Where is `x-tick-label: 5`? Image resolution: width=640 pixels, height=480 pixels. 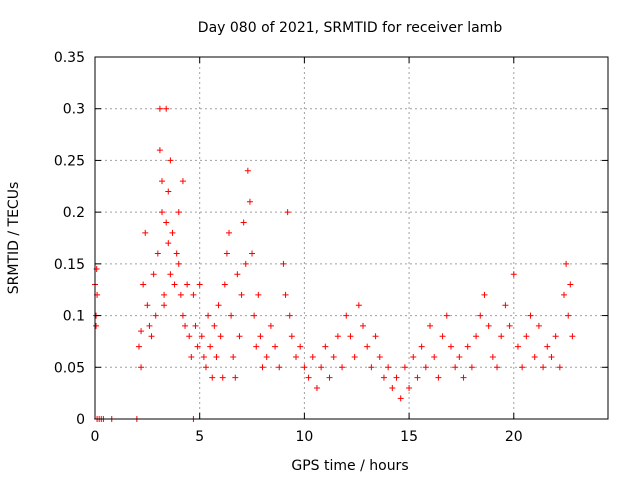 x-tick-label: 5 is located at coordinates (199, 437).